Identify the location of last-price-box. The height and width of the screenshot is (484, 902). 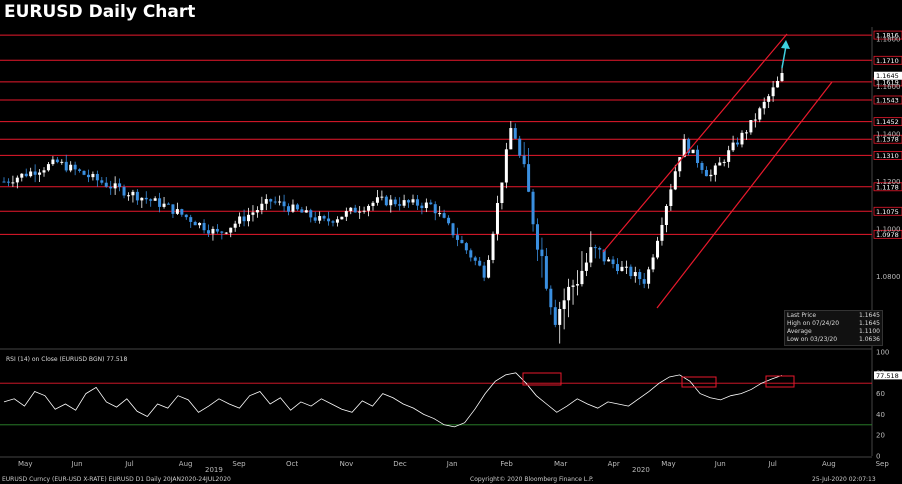
(888, 75).